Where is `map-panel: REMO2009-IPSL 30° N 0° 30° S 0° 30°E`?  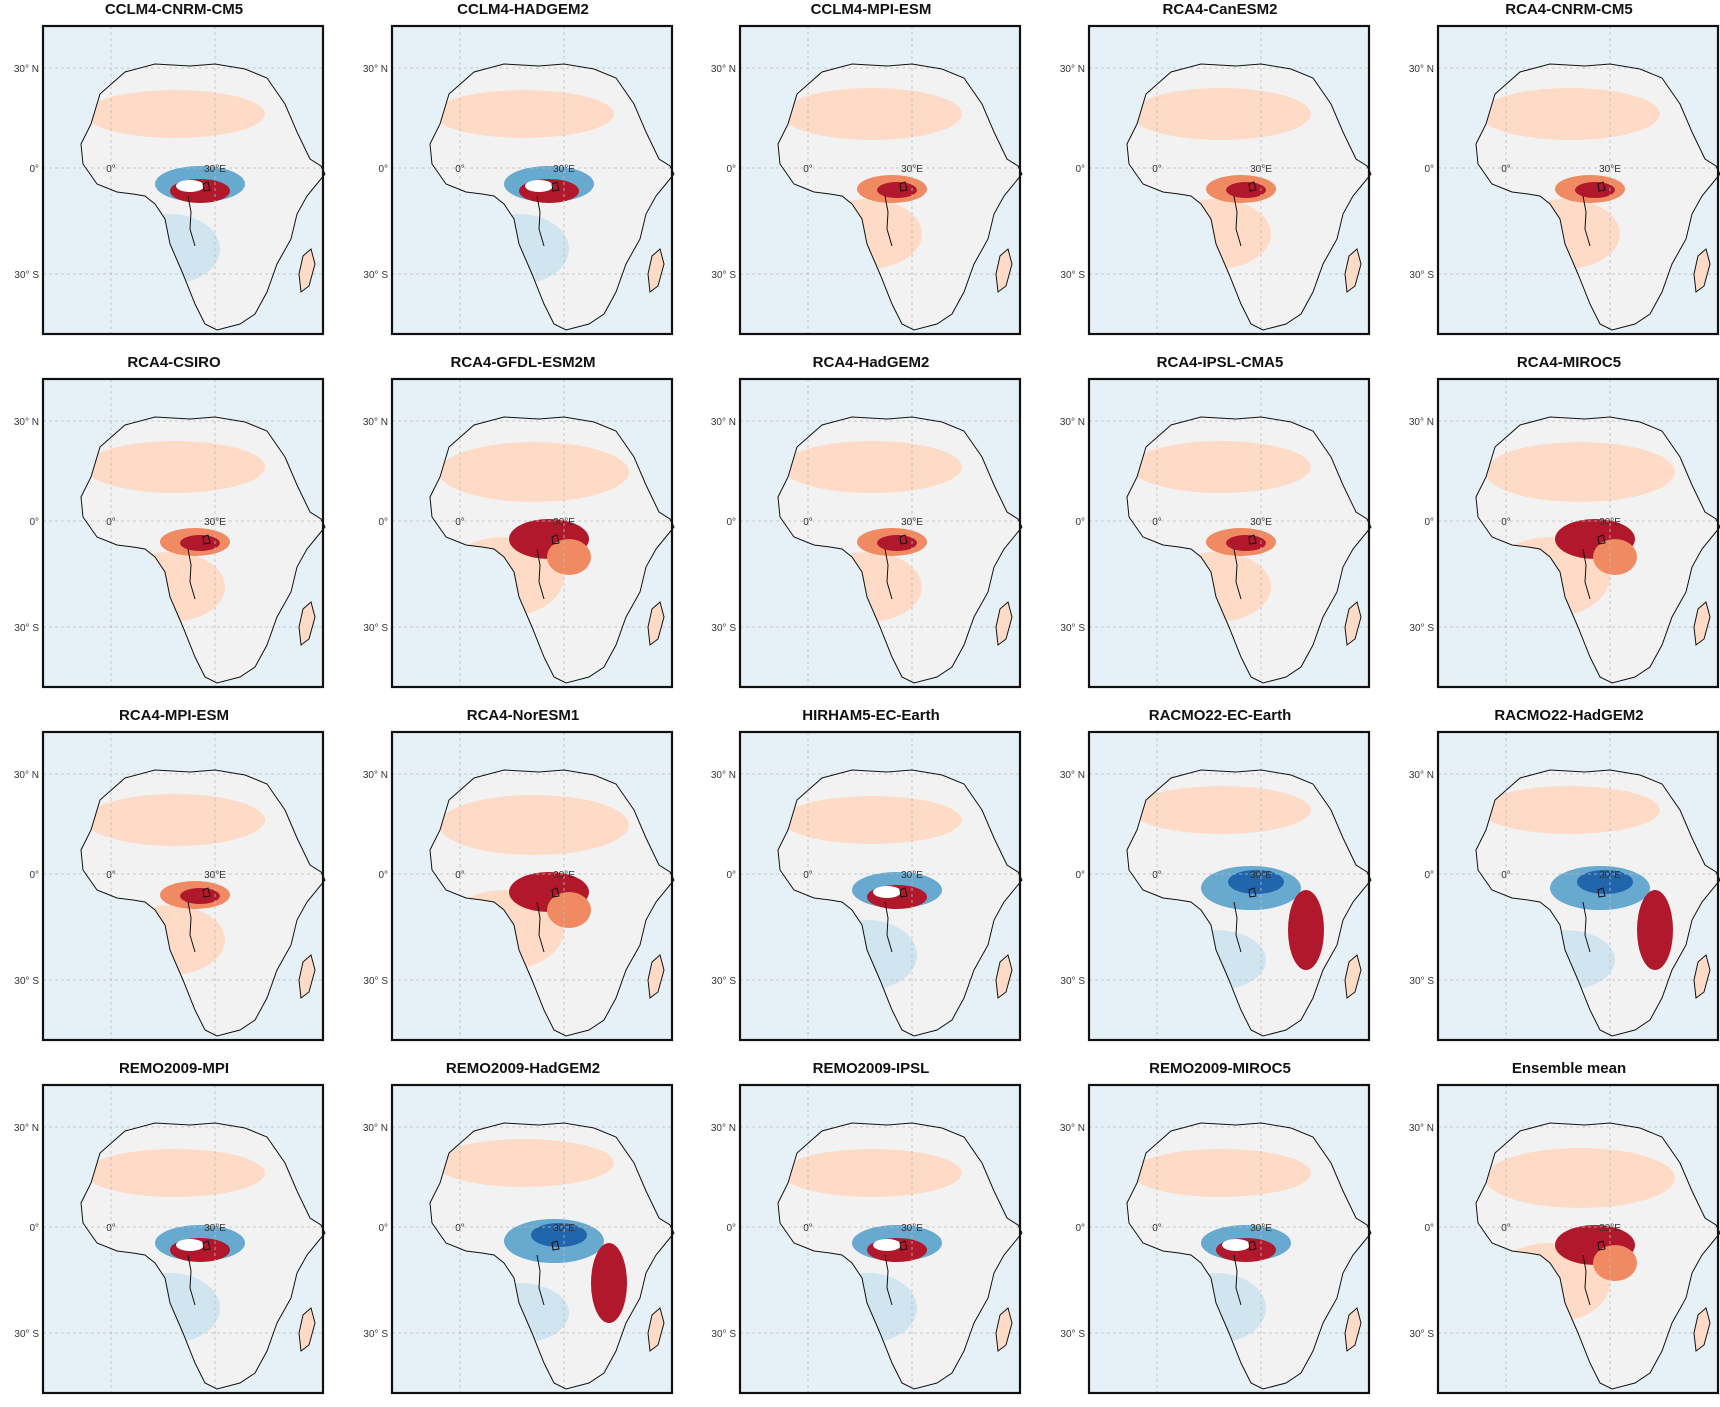
map-panel: REMO2009-IPSL 30° N 0° 30° S 0° 30°E is located at coordinates (871, 1233).